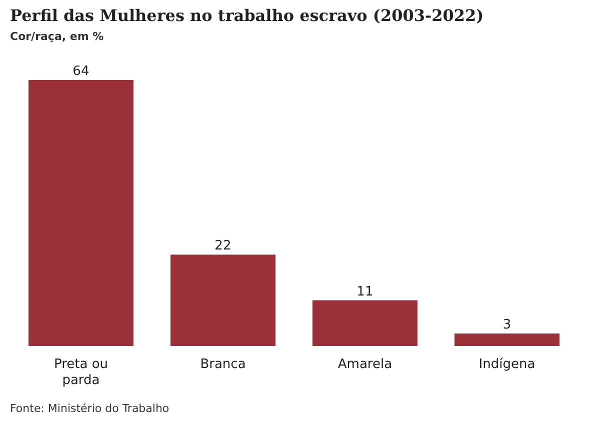 This screenshot has width=600, height=421. Describe the element at coordinates (223, 364) in the screenshot. I see `x-tick-label: Branca` at that location.